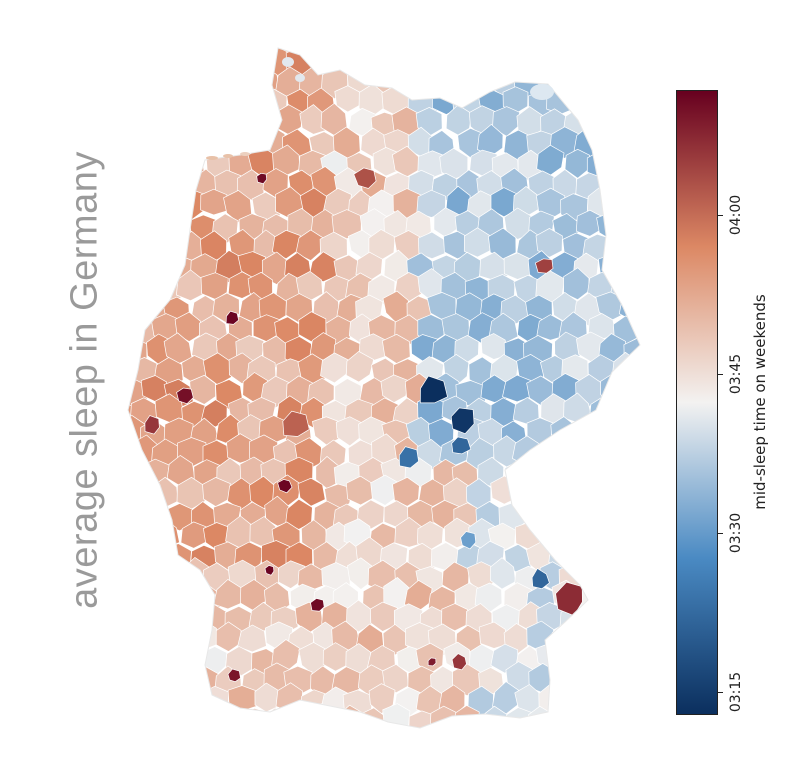 The width and height of the screenshot is (800, 774). What do you see at coordinates (212, 158) in the screenshot?
I see `island` at bounding box center [212, 158].